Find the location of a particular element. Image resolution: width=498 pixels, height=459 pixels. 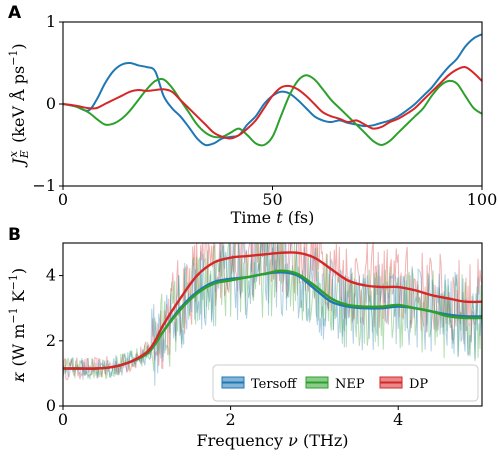

legend-label-dp: DP is located at coordinates (418, 384).